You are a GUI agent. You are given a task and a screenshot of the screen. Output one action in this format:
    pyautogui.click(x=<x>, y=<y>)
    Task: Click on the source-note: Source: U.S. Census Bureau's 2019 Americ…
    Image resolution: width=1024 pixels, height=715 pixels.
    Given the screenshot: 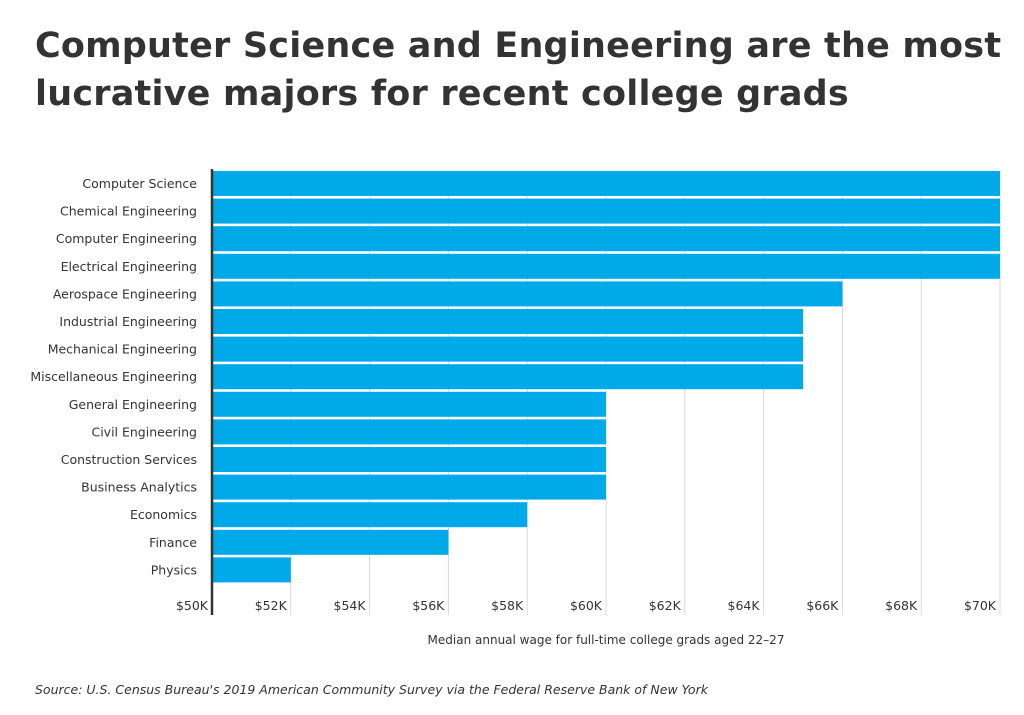 What is the action you would take?
    pyautogui.click(x=371, y=689)
    